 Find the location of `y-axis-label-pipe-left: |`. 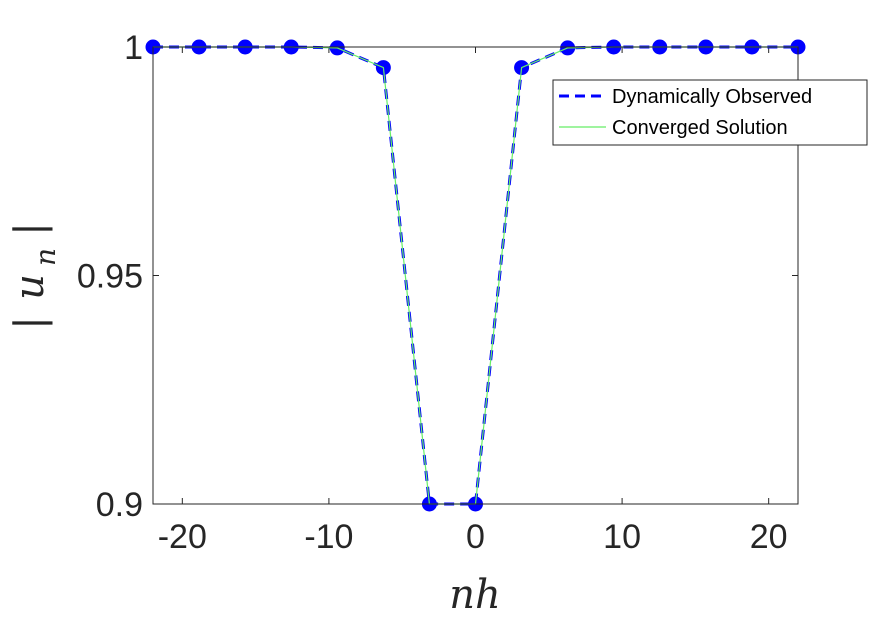

y-axis-label-pipe-left: | is located at coordinates (30, 322).